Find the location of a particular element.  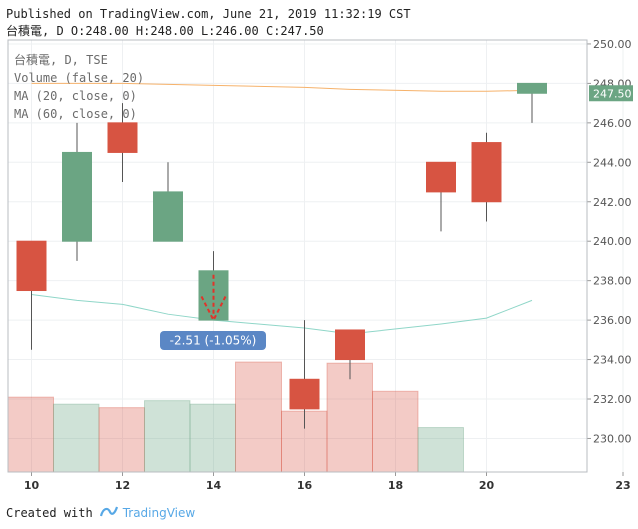

x-tick-label: 20 is located at coordinates (487, 485).